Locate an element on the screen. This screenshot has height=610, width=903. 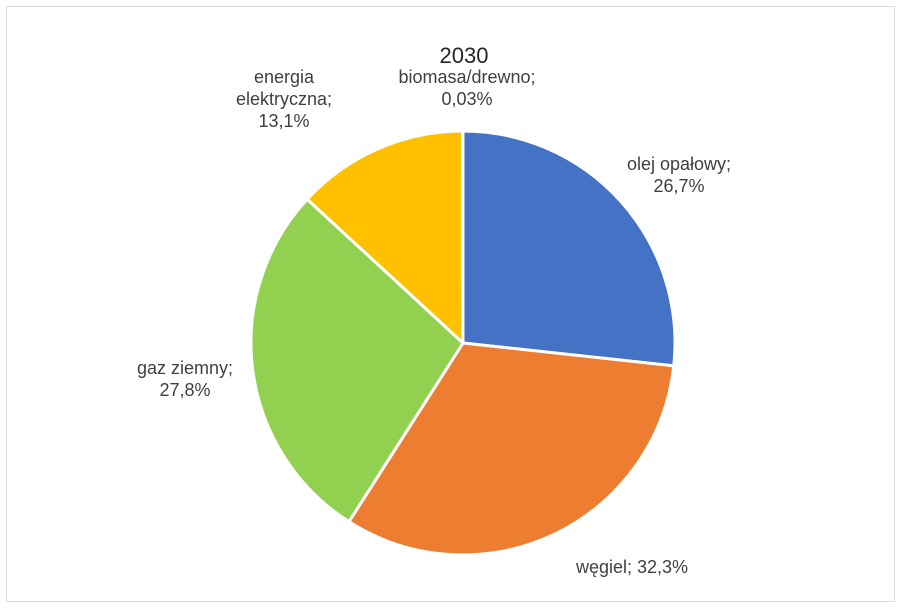
pie-slice-olej-opałowy is located at coordinates (569, 248).